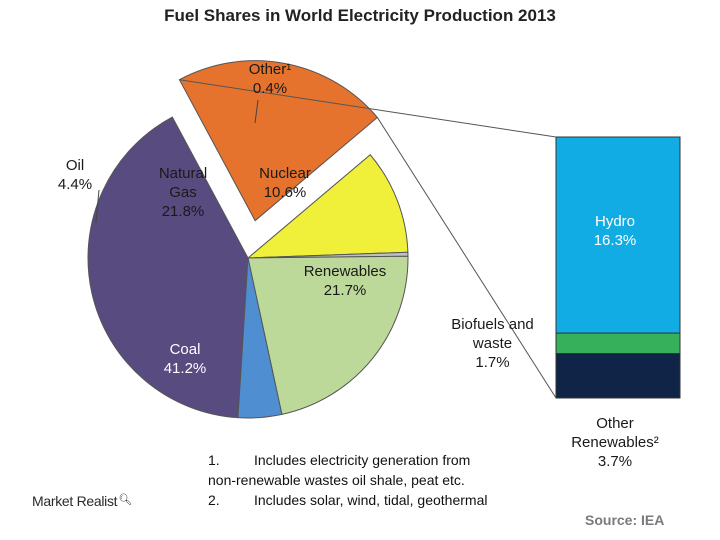  Describe the element at coordinates (256, 111) in the screenshot. I see `leader-line-other` at that location.